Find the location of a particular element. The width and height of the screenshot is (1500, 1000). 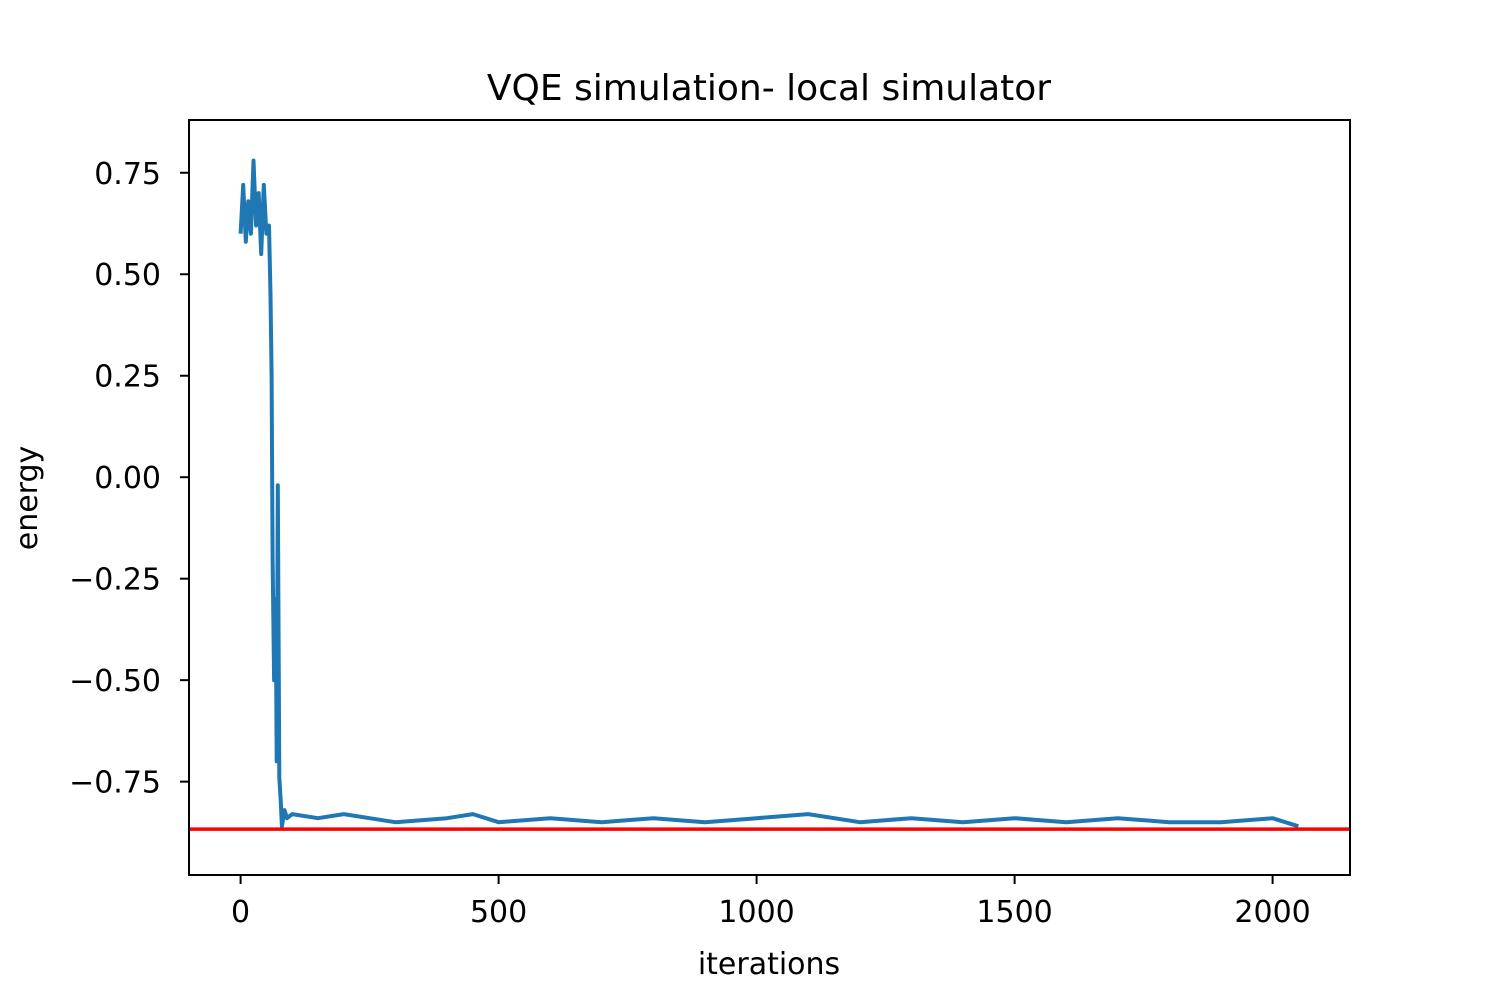

y-axis: 0.75 0.50 0.25 0.00 −0.25 −0.50 −0.75 is located at coordinates (129, 479).